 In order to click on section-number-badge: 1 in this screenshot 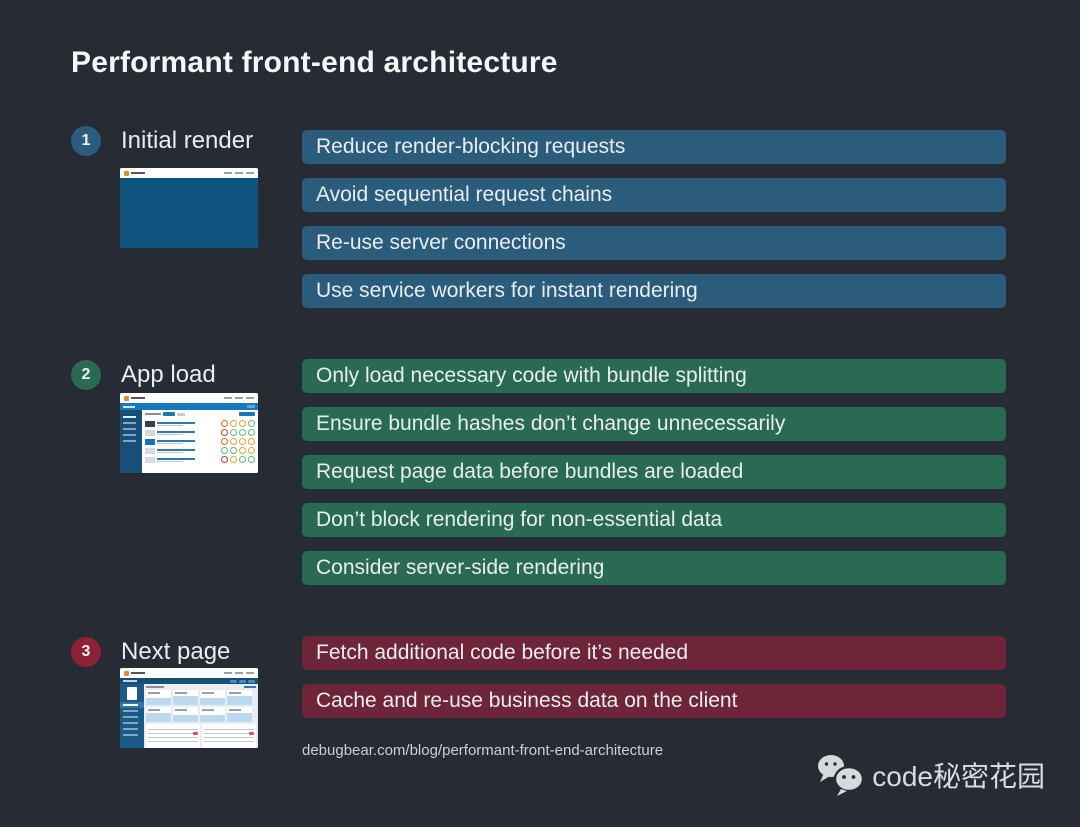, I will do `click(86, 141)`.